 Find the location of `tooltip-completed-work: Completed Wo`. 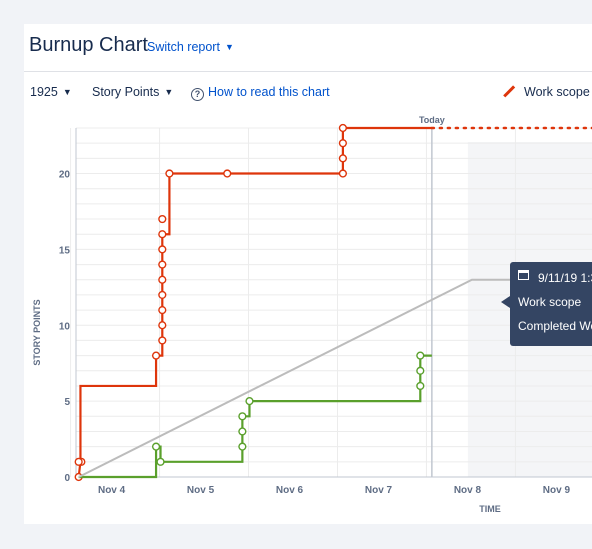

tooltip-completed-work: Completed Wo is located at coordinates (555, 326).